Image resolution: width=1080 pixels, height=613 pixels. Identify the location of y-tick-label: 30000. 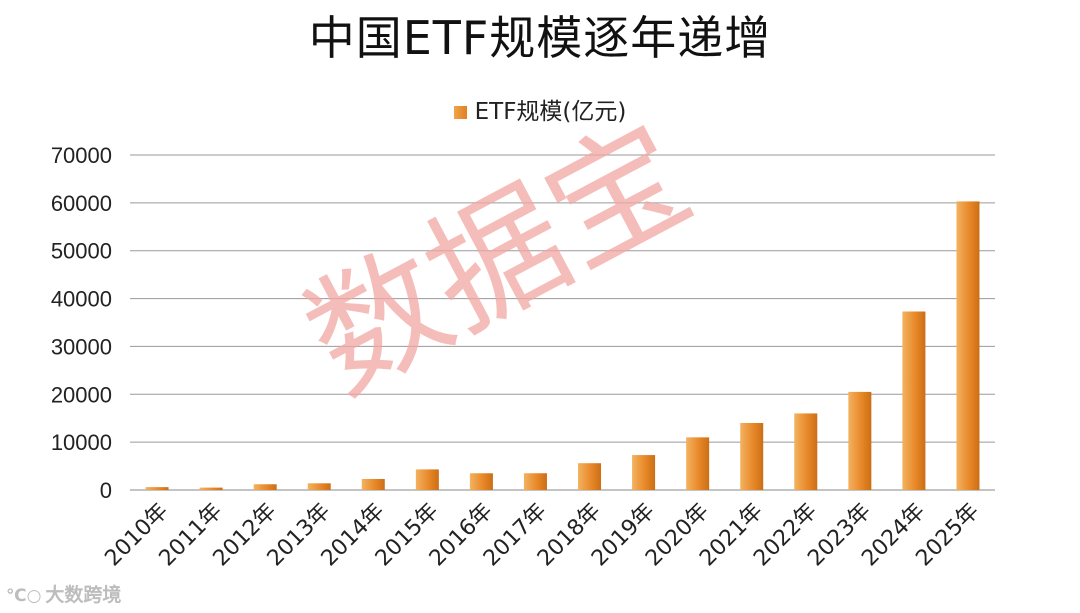
(81, 346).